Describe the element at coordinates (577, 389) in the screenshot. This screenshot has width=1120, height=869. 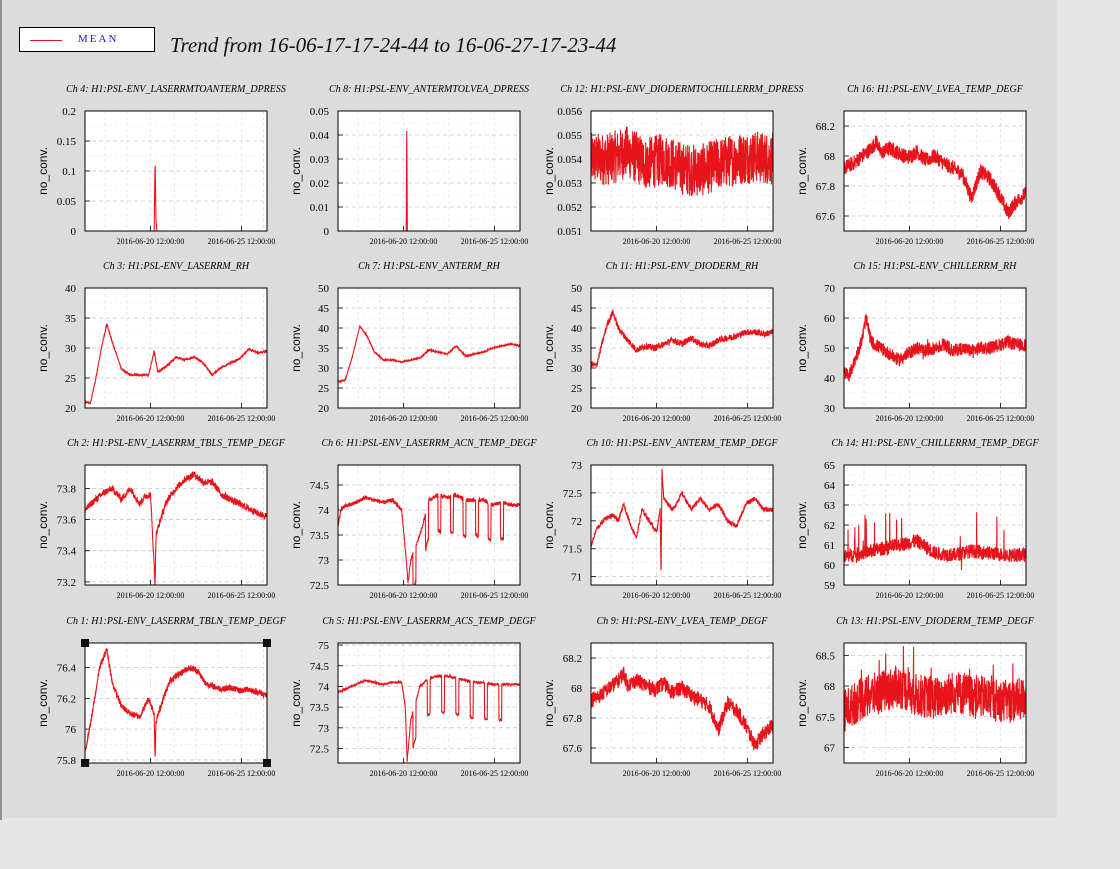
I see `y-tick-label: 25` at that location.